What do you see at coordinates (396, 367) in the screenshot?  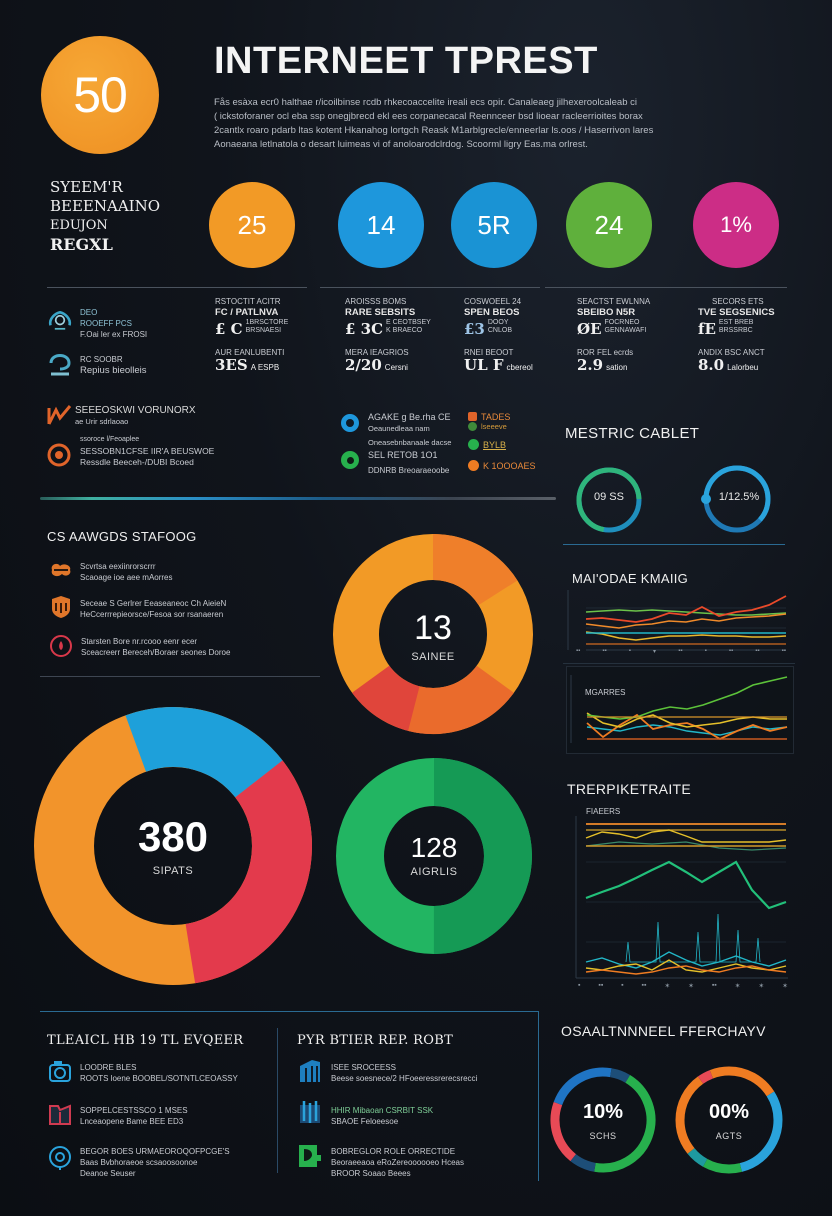 I see `metric-sub-unit: Cersni` at bounding box center [396, 367].